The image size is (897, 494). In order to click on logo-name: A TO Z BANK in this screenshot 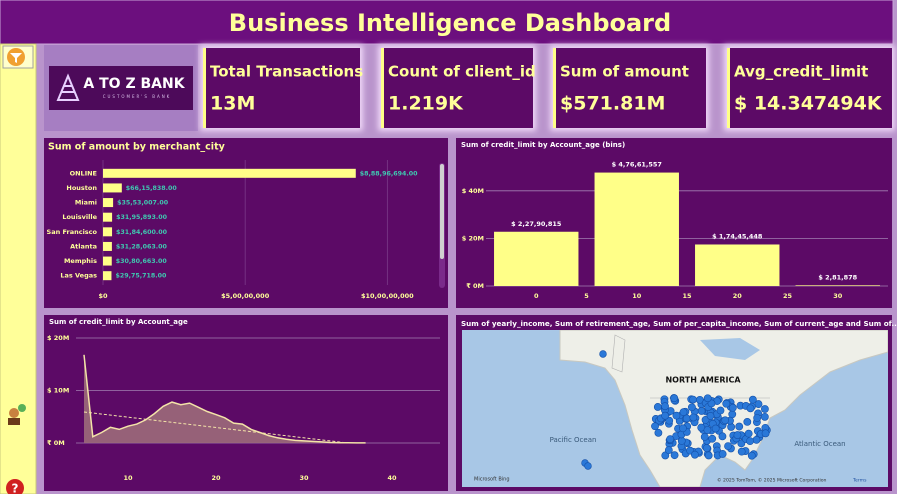, I will do `click(134, 84)`.